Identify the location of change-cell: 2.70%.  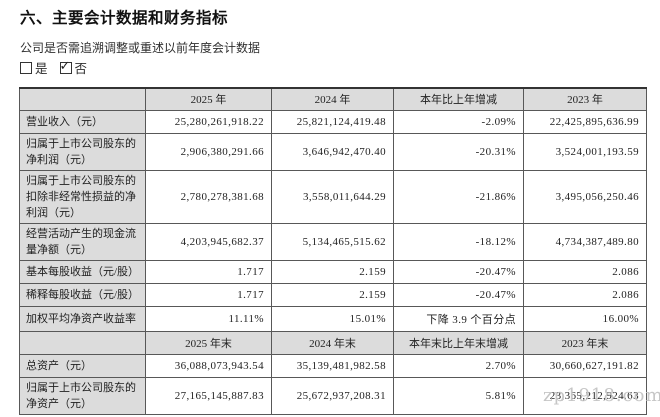
(458, 365).